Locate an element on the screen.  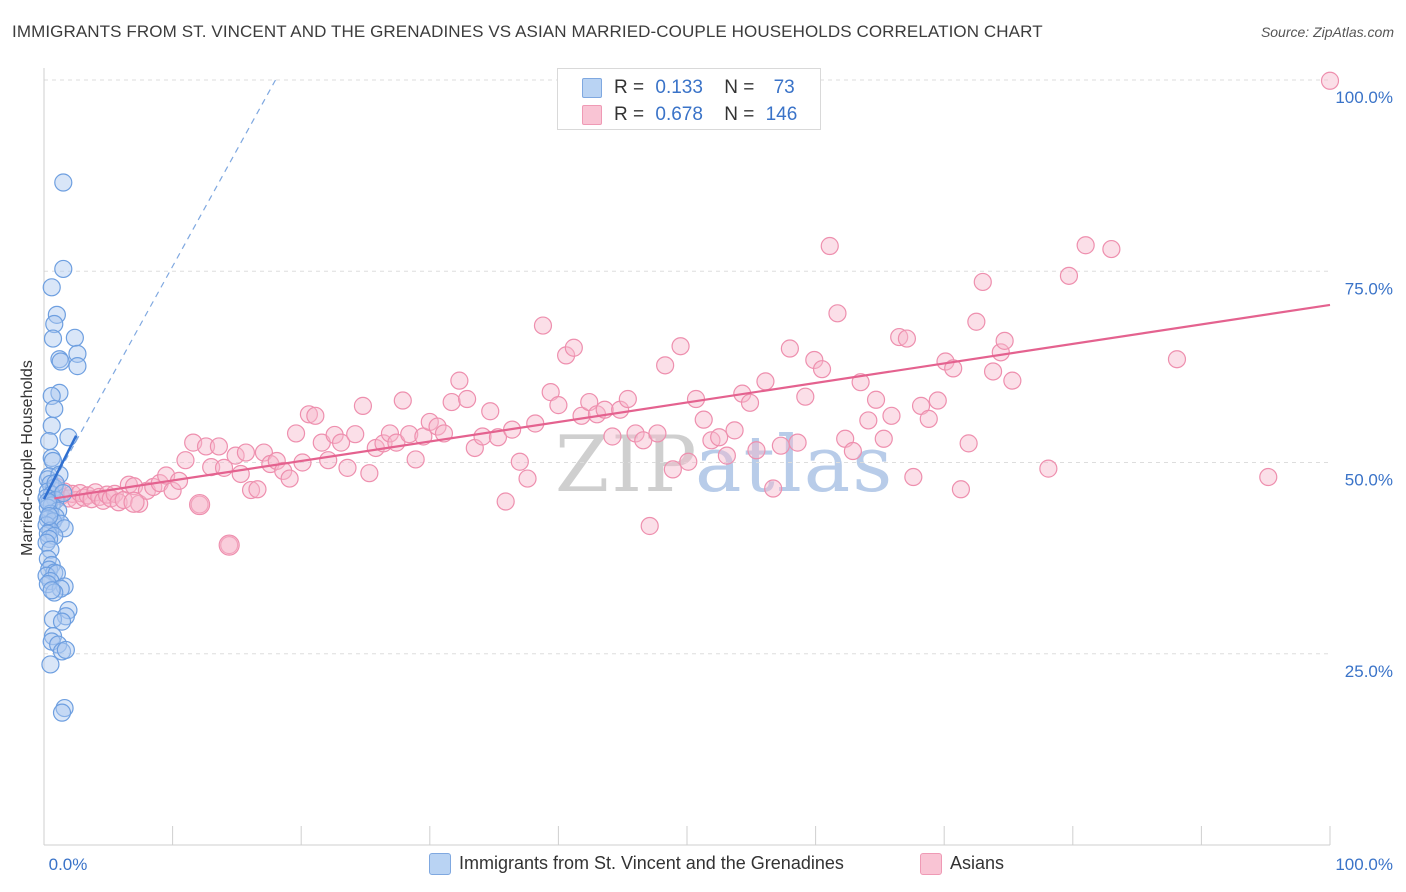
r-label: R = is located at coordinates (629, 87).